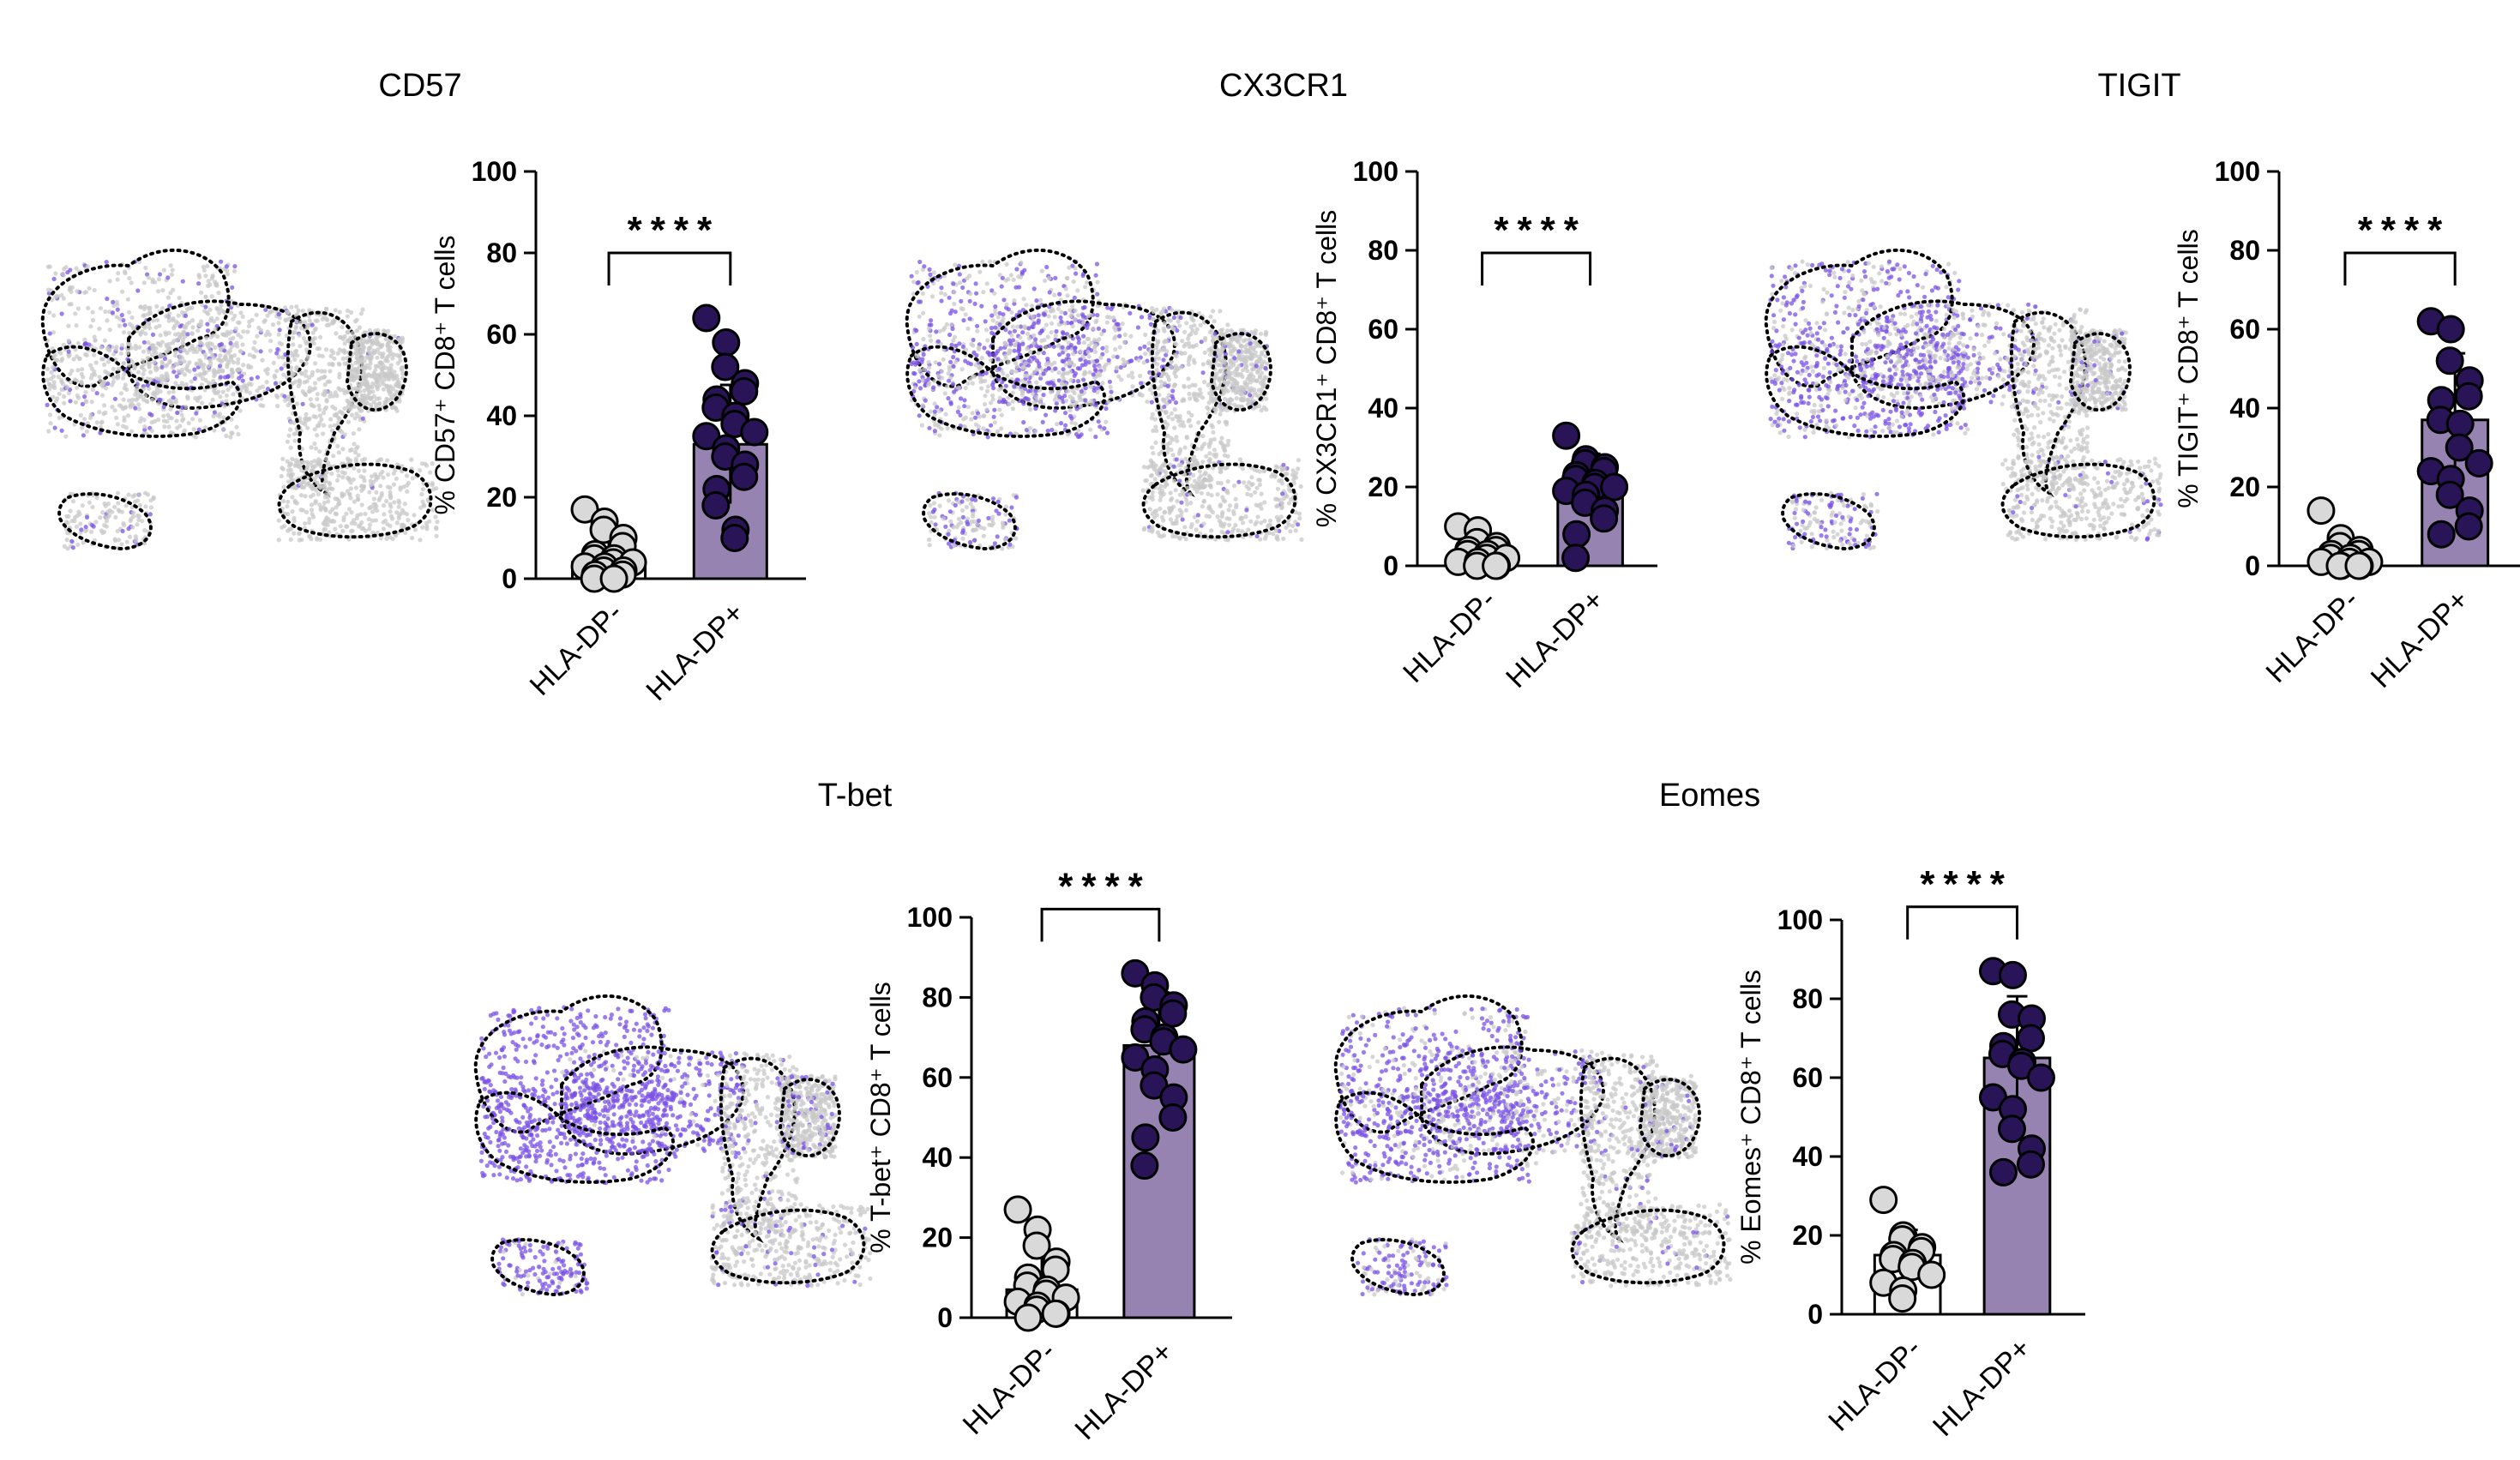  I want to click on y-axis-label: % T-bet⁺ CD8⁺ T cells, so click(880, 1118).